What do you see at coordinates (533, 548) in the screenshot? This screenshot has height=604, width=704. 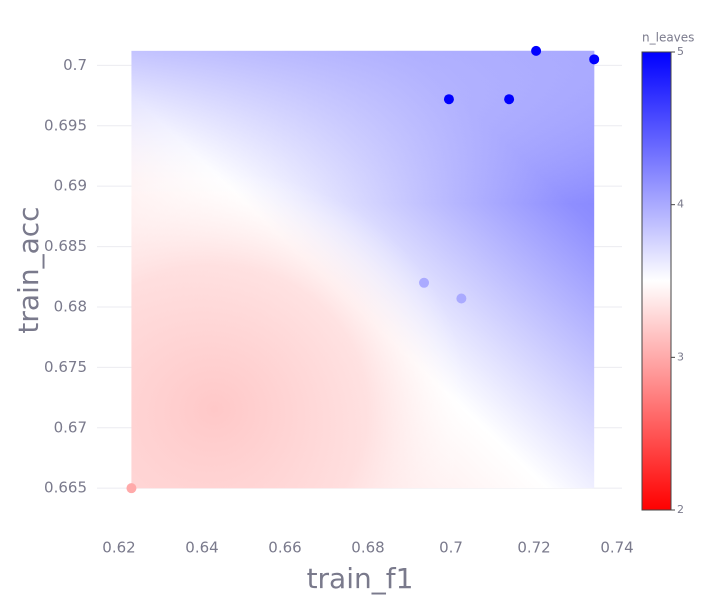 I see `x-tick-label: 0.72` at bounding box center [533, 548].